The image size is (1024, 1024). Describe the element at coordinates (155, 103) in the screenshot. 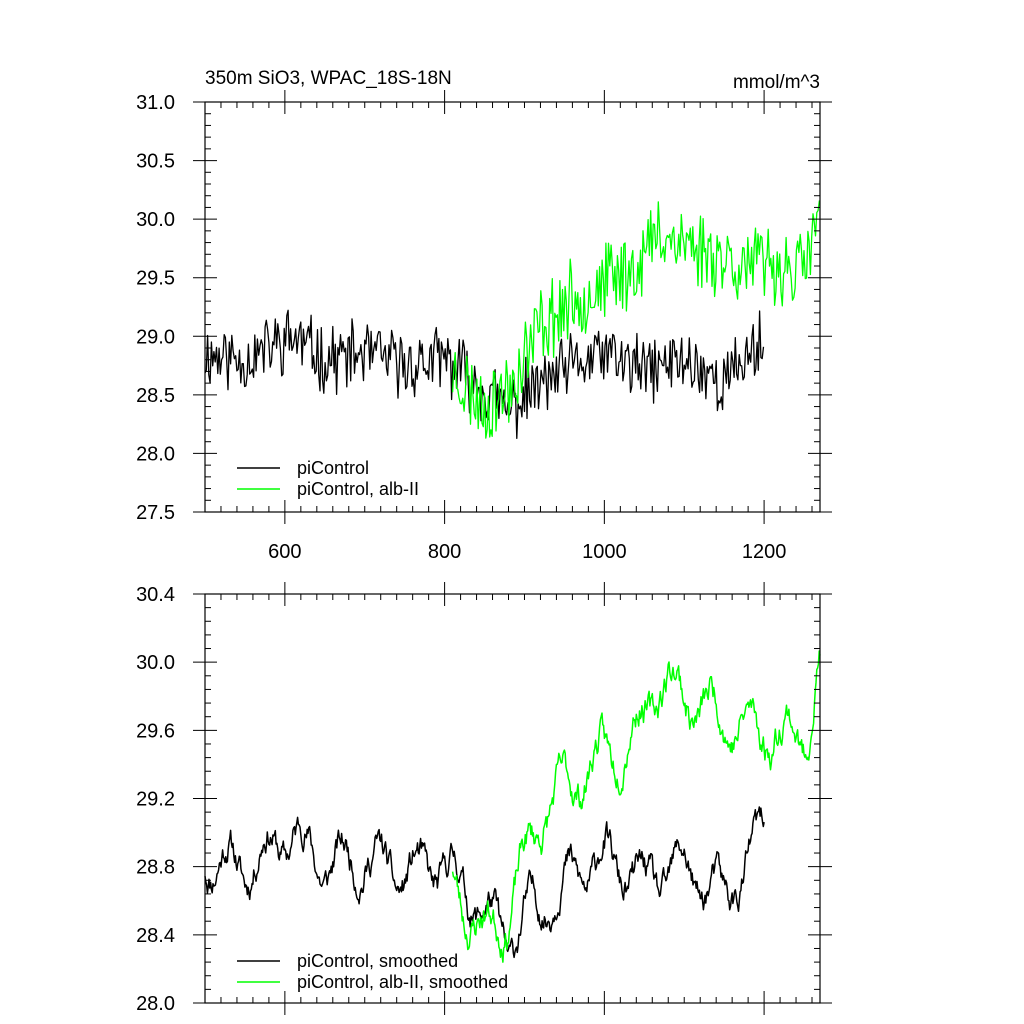

I see `y-tick-label: 31.0` at that location.